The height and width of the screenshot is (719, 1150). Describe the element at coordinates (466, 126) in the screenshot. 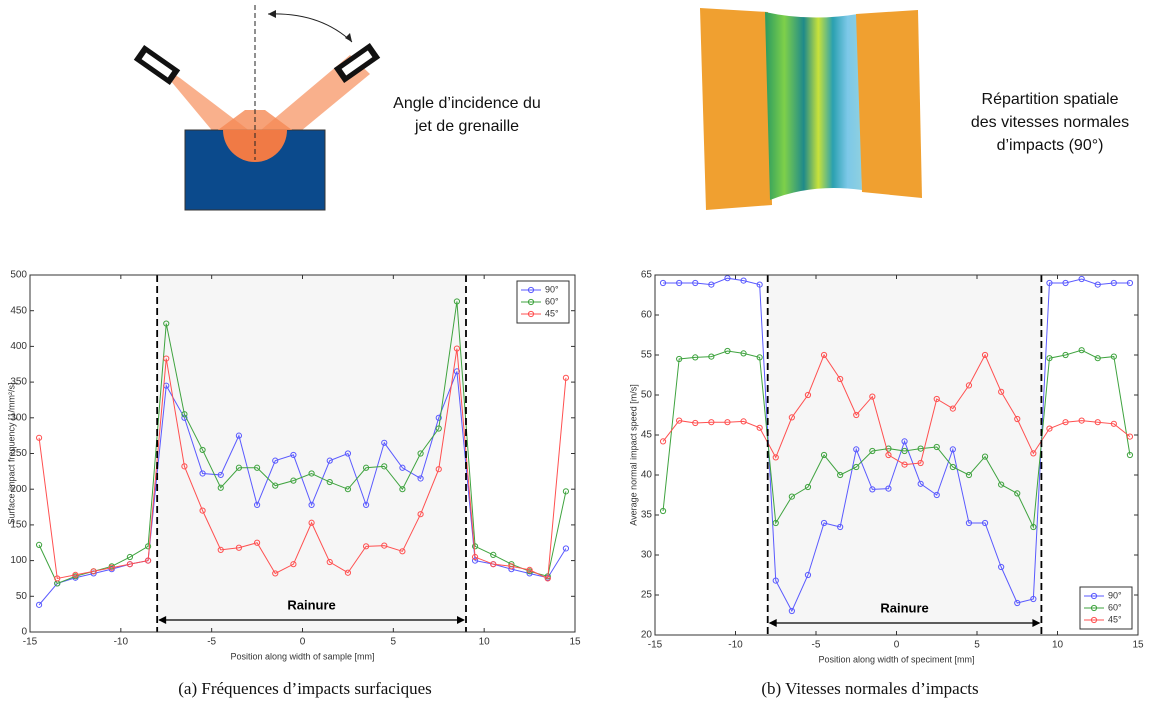

I see `illustration-label: jet de grenaille` at that location.